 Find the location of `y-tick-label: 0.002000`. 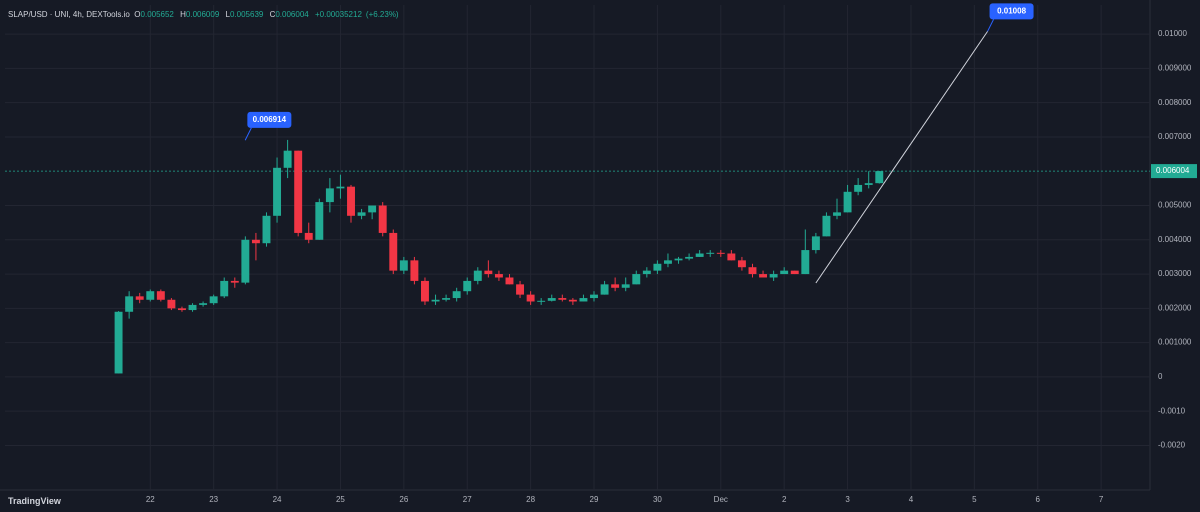

y-tick-label: 0.002000 is located at coordinates (1175, 307).